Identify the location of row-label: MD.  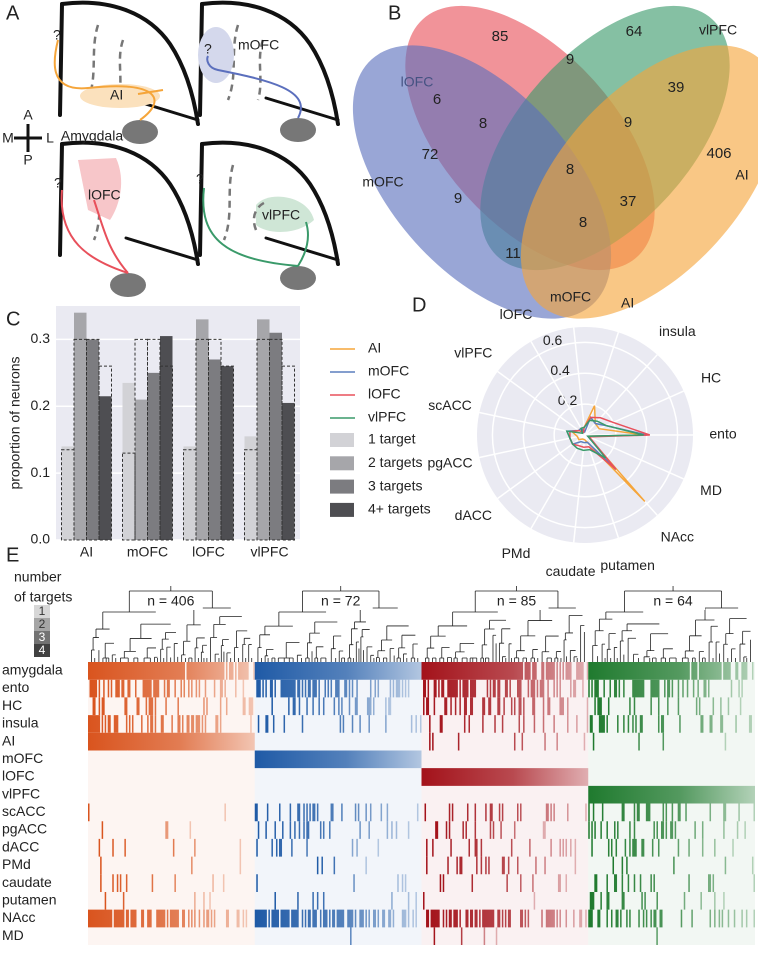
(13, 935).